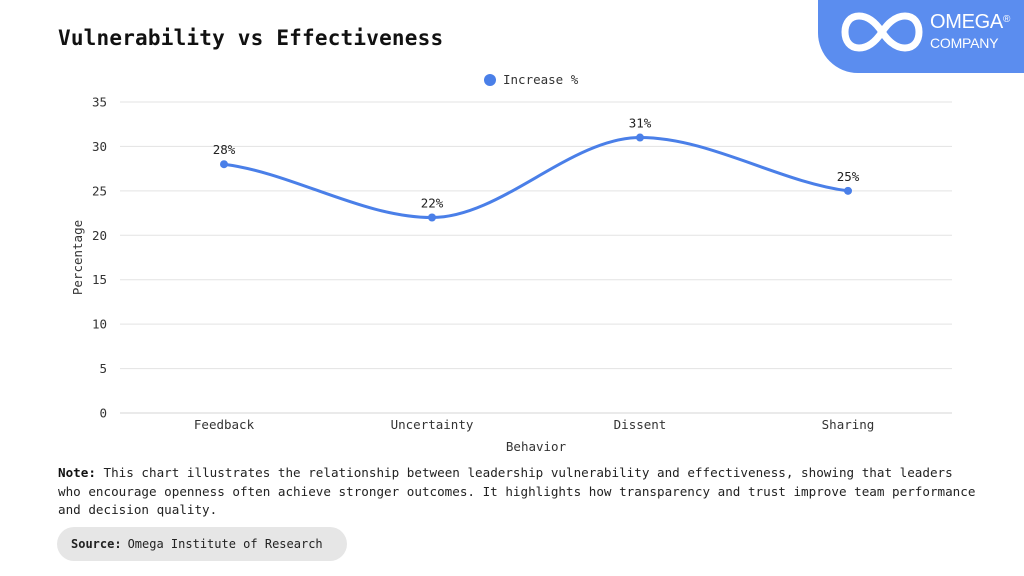 The height and width of the screenshot is (576, 1024). I want to click on source-text: Omega Institute of Research, so click(225, 544).